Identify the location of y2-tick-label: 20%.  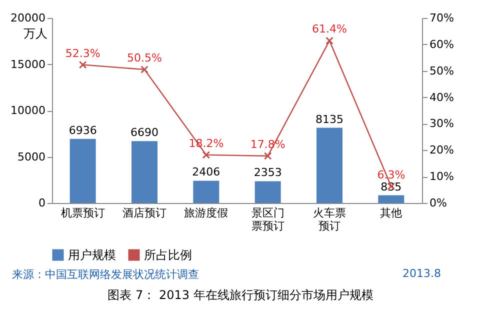
(442, 150).